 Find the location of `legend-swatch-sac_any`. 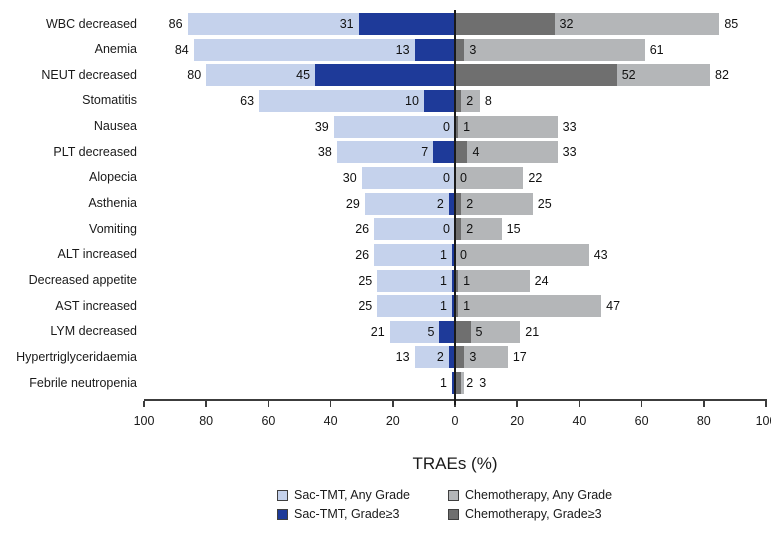

legend-swatch-sac_any is located at coordinates (282, 495).